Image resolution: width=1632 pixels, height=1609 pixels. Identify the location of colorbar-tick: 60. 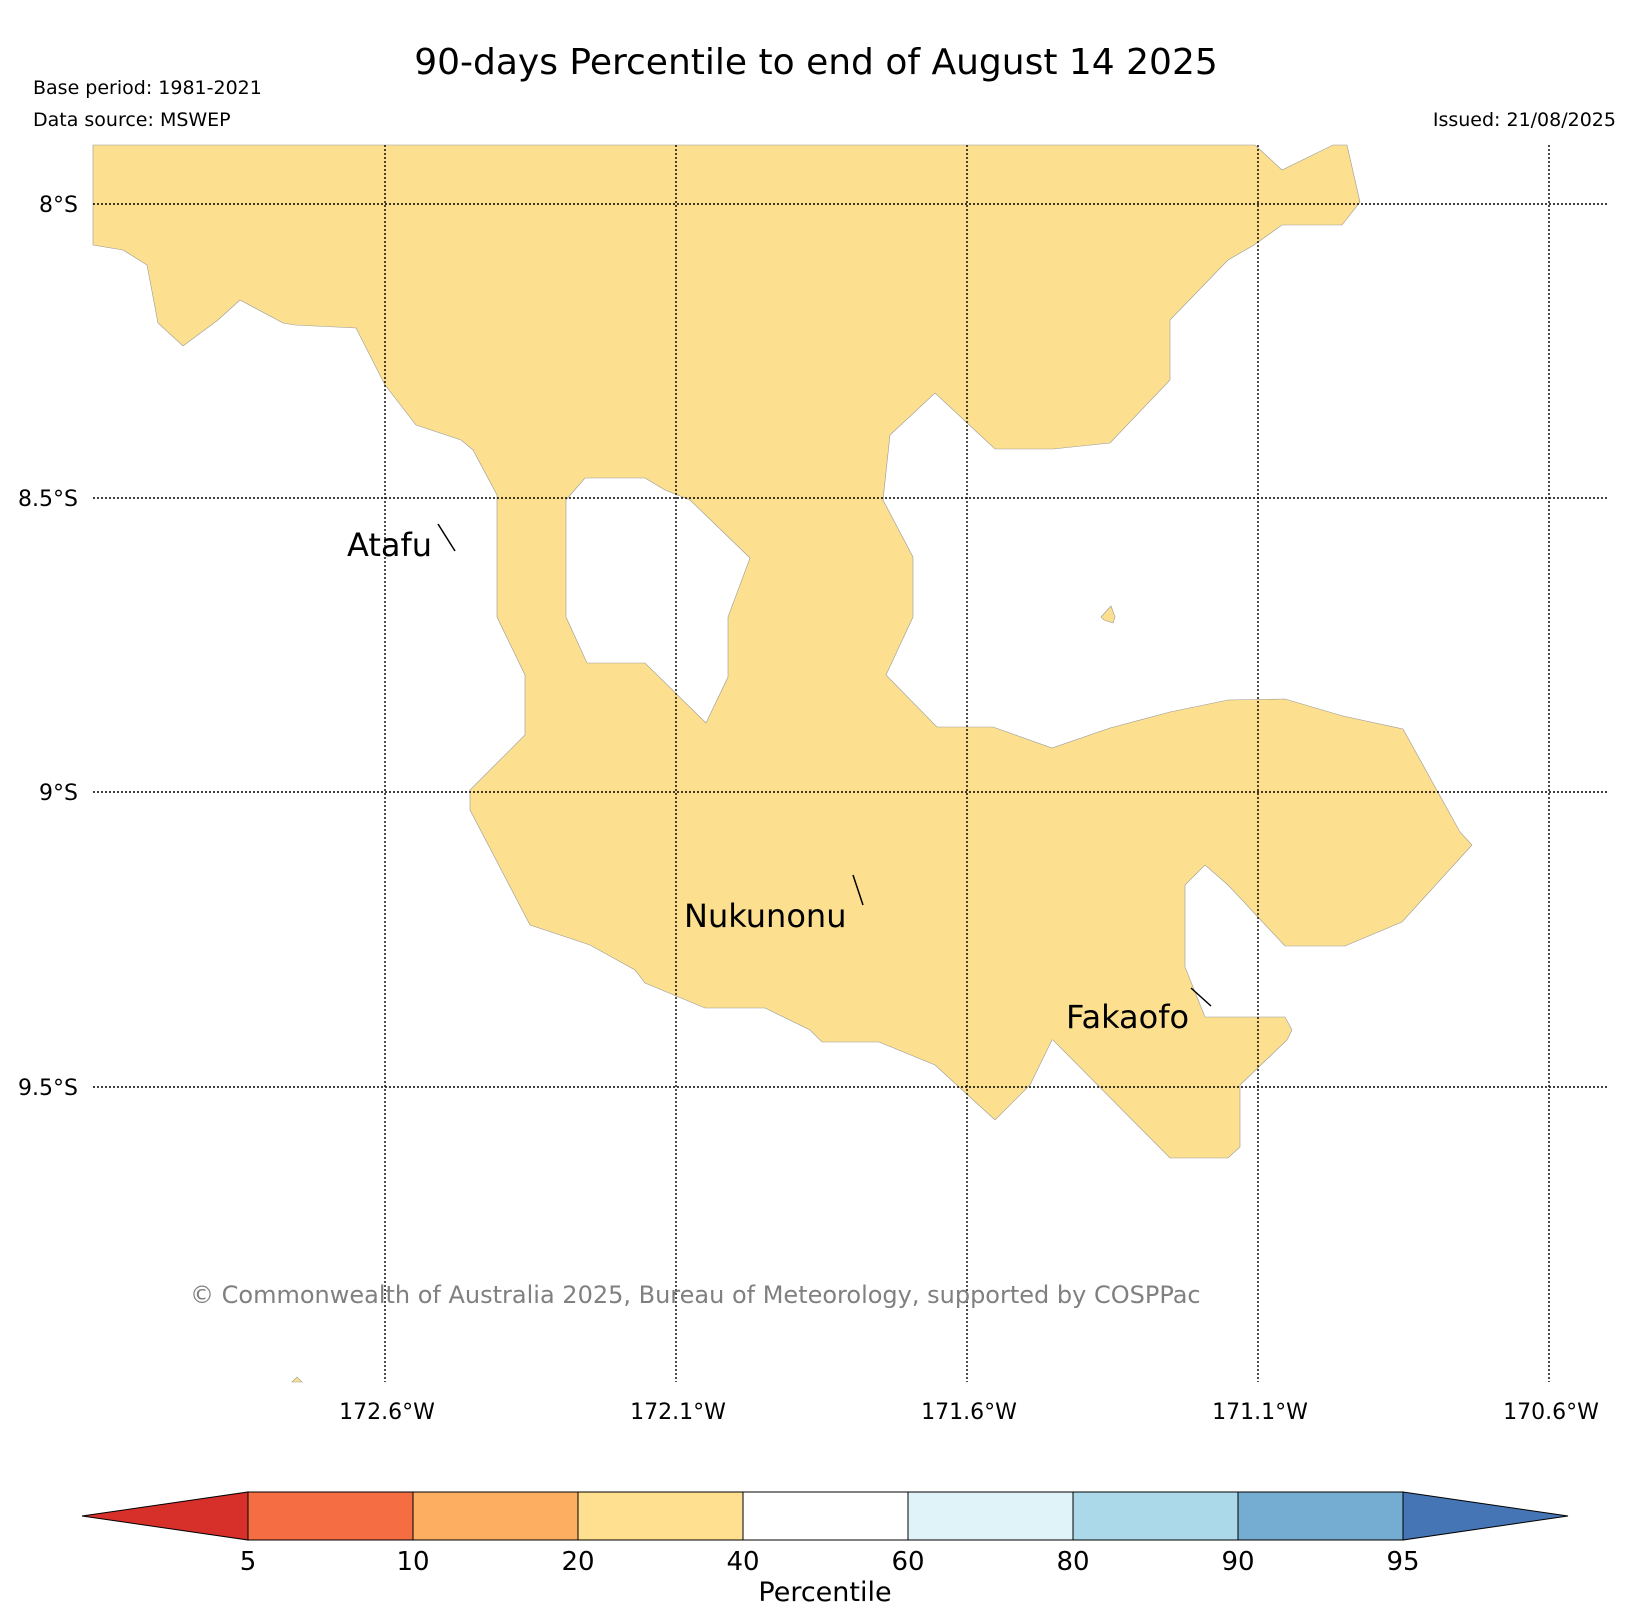
(907, 1562).